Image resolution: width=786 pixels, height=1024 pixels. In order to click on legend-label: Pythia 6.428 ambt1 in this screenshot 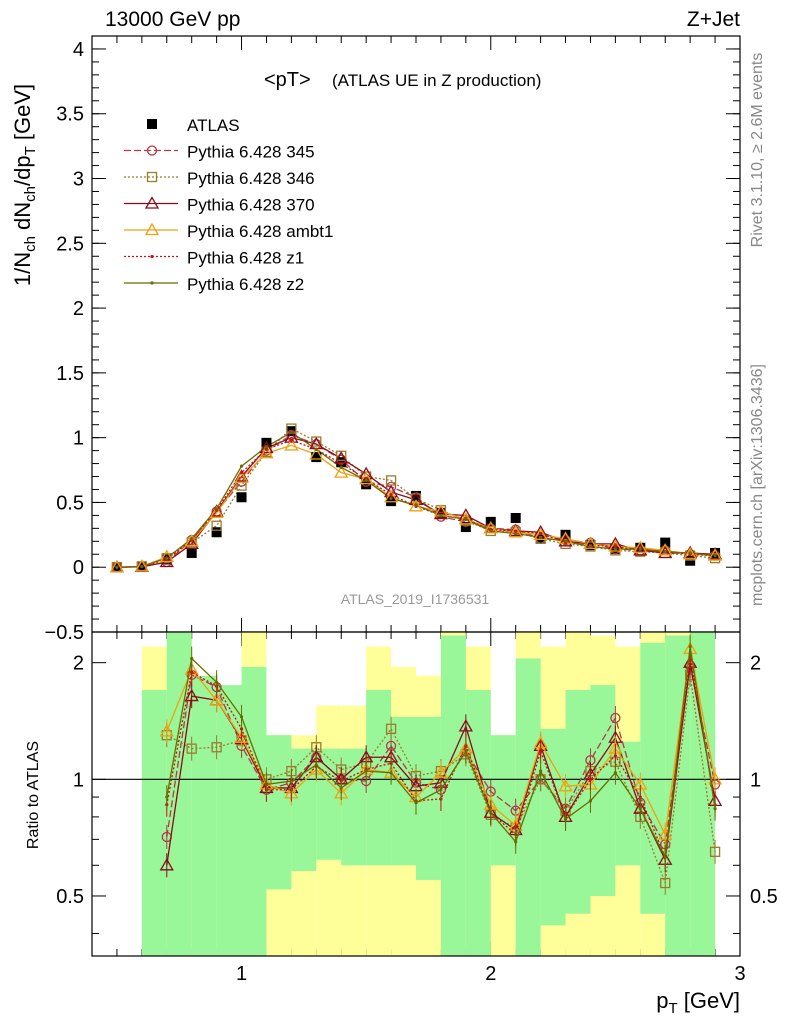, I will do `click(260, 231)`.